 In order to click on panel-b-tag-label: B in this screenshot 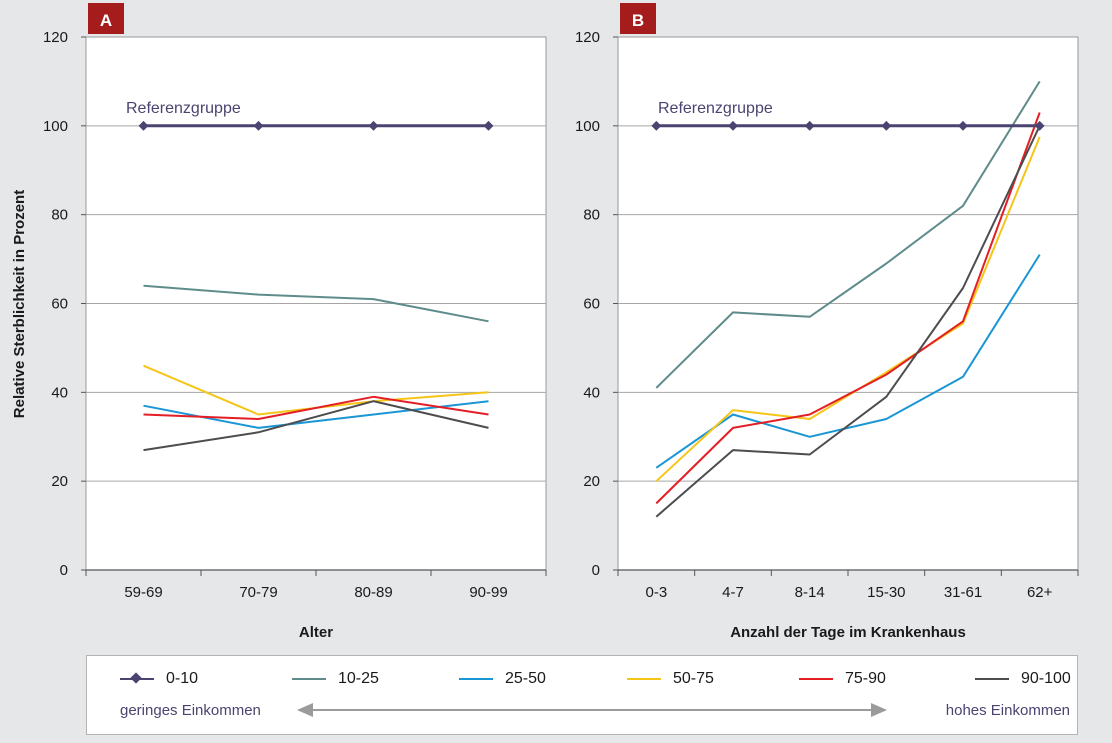, I will do `click(638, 20)`.